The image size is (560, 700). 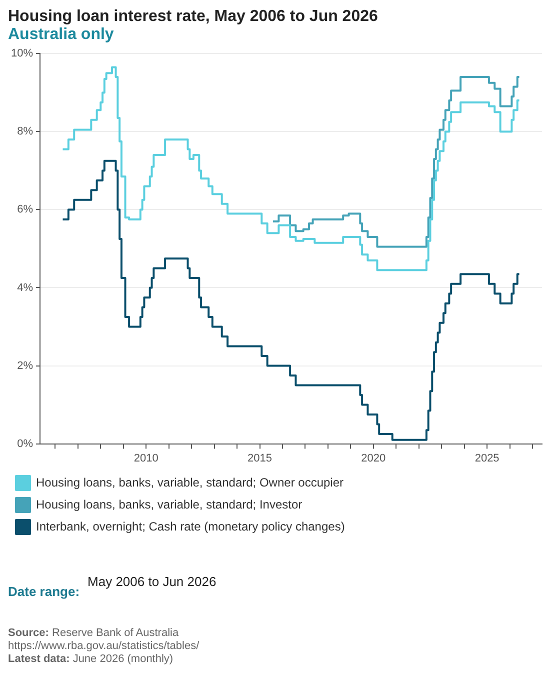 I want to click on chart-subtitle: Australia only, so click(x=61, y=35).